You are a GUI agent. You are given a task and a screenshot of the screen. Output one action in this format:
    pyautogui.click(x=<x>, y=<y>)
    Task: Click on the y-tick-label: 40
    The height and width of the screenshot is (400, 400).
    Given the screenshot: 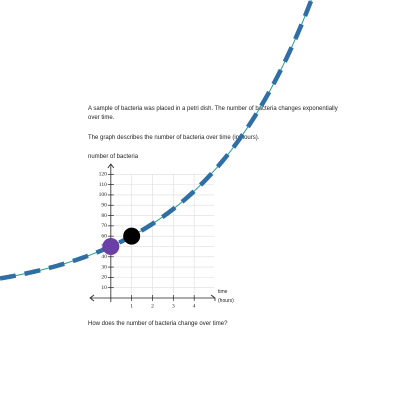 What is the action you would take?
    pyautogui.click(x=104, y=257)
    